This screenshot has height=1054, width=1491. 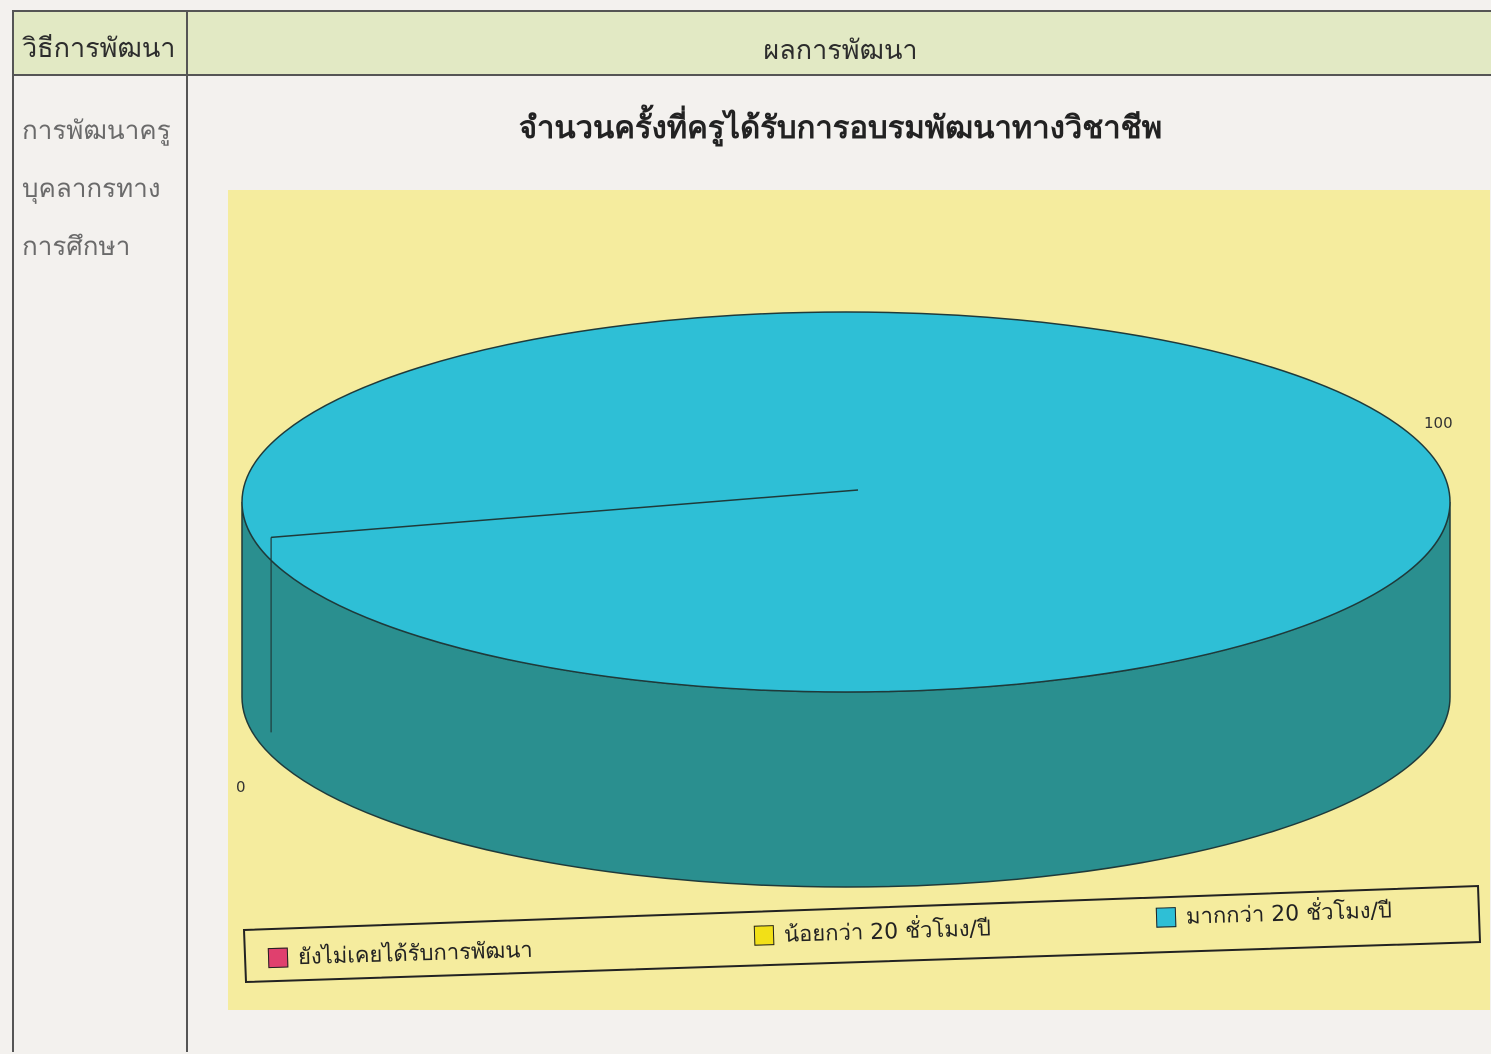 I want to click on method-line-2: บุคลากรทาง, so click(x=91, y=189).